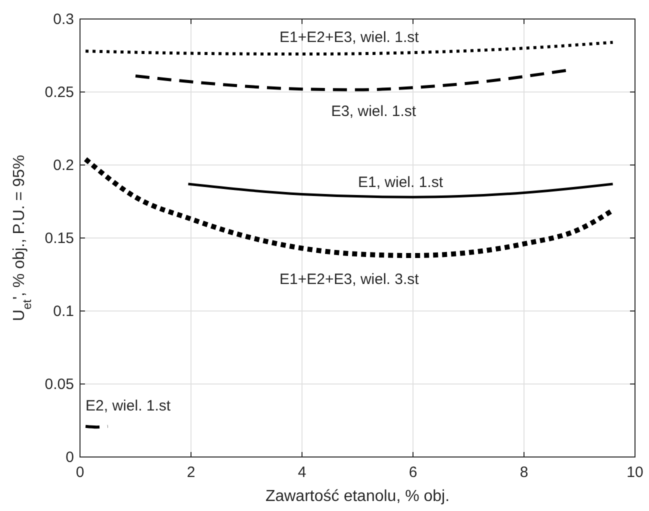 The image size is (649, 511). What do you see at coordinates (63, 19) in the screenshot?
I see `y-tick-label: 0.3` at bounding box center [63, 19].